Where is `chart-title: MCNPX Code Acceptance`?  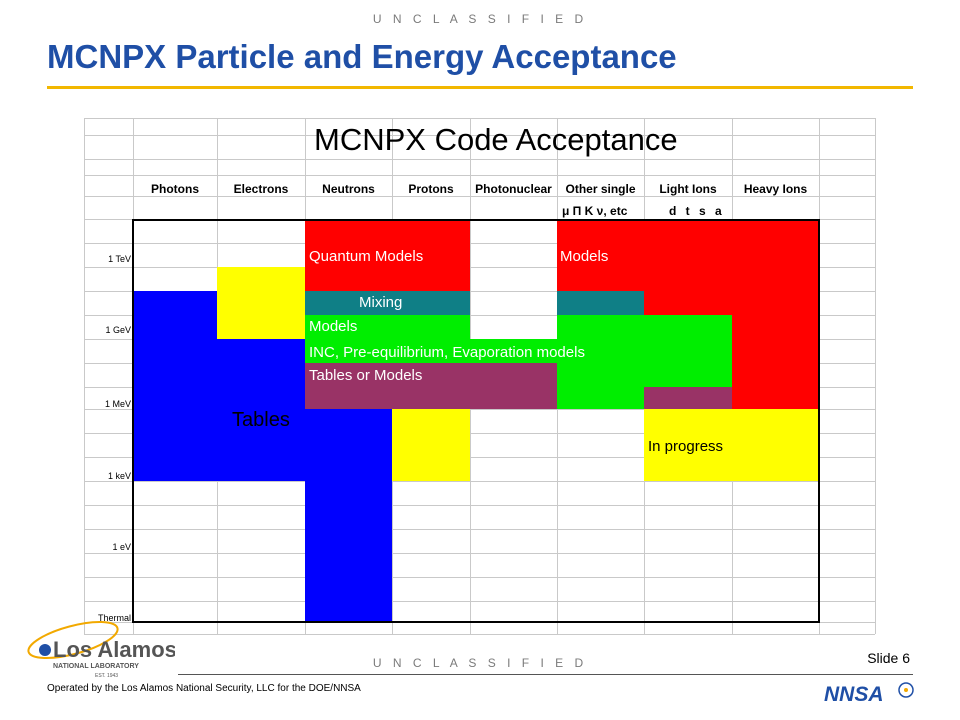
chart-title: MCNPX Code Acceptance is located at coordinates (496, 139).